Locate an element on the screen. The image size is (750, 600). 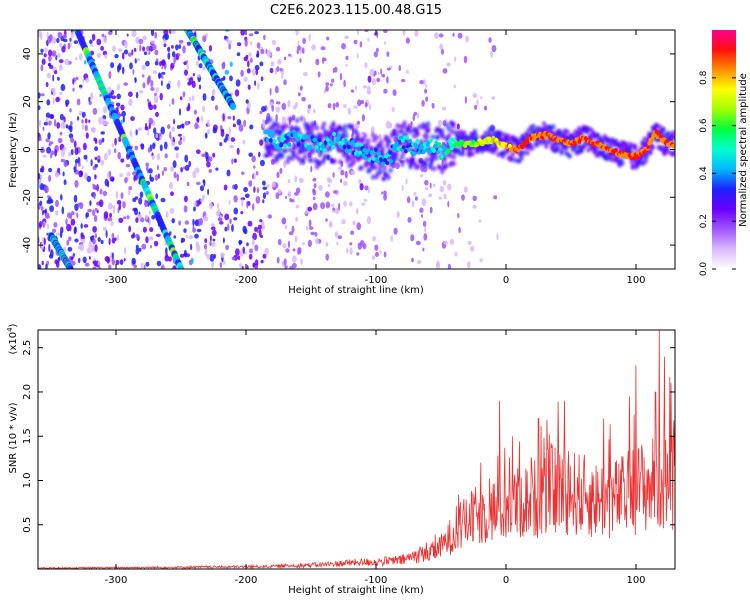
main-spectral-trace is located at coordinates (469, 149).